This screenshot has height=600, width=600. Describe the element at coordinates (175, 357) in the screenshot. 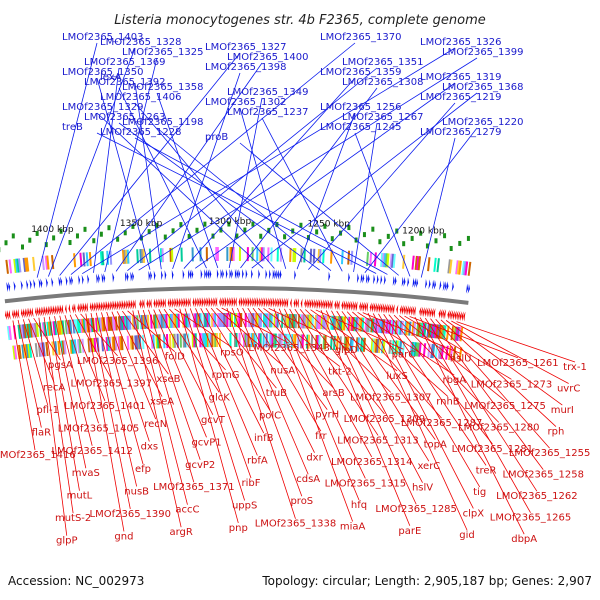

I see `reverse-gene-label: folD` at that location.